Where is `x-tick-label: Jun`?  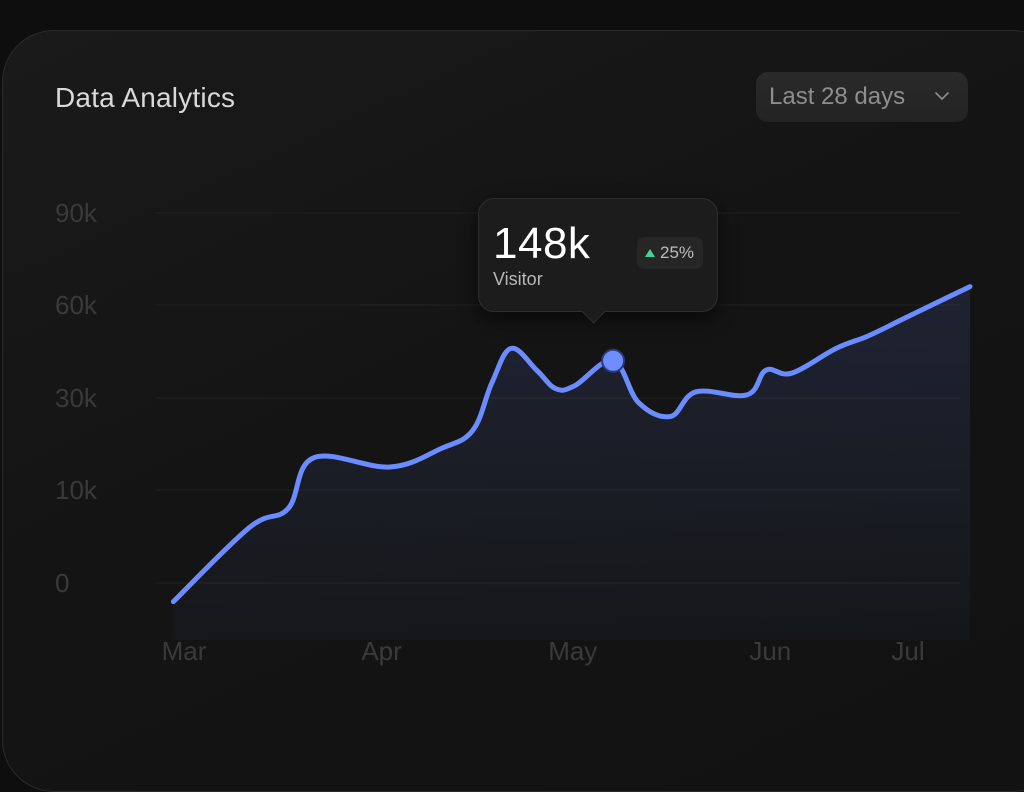 x-tick-label: Jun is located at coordinates (770, 651).